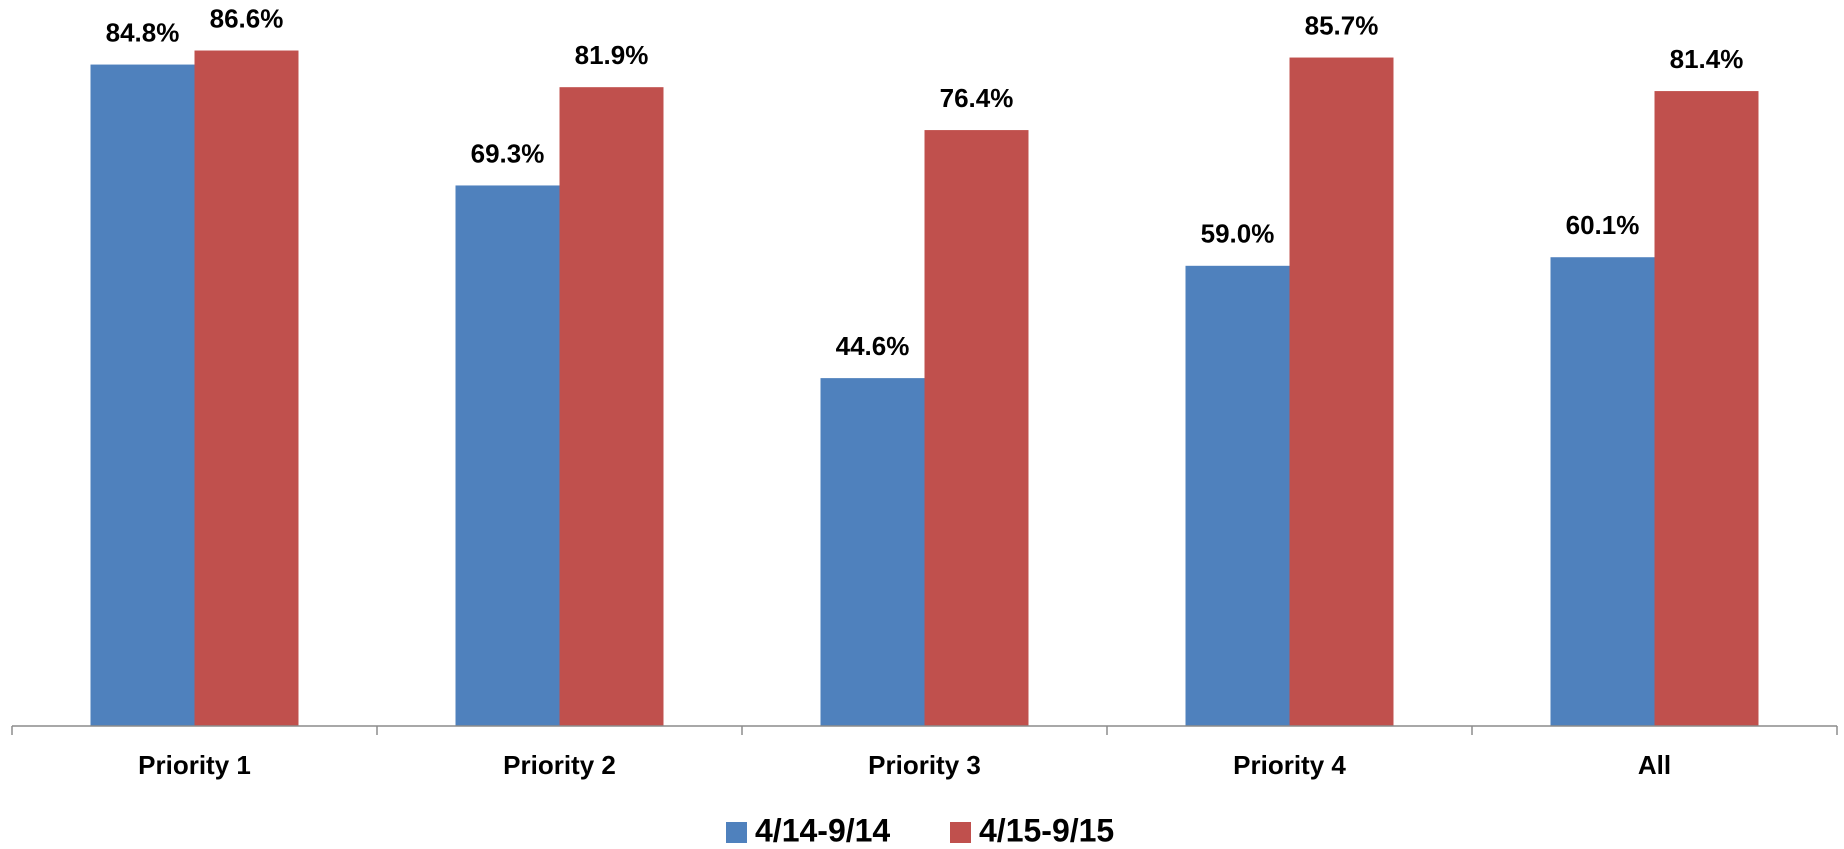  What do you see at coordinates (612, 55) in the screenshot?
I see `data-label: 81.9%` at bounding box center [612, 55].